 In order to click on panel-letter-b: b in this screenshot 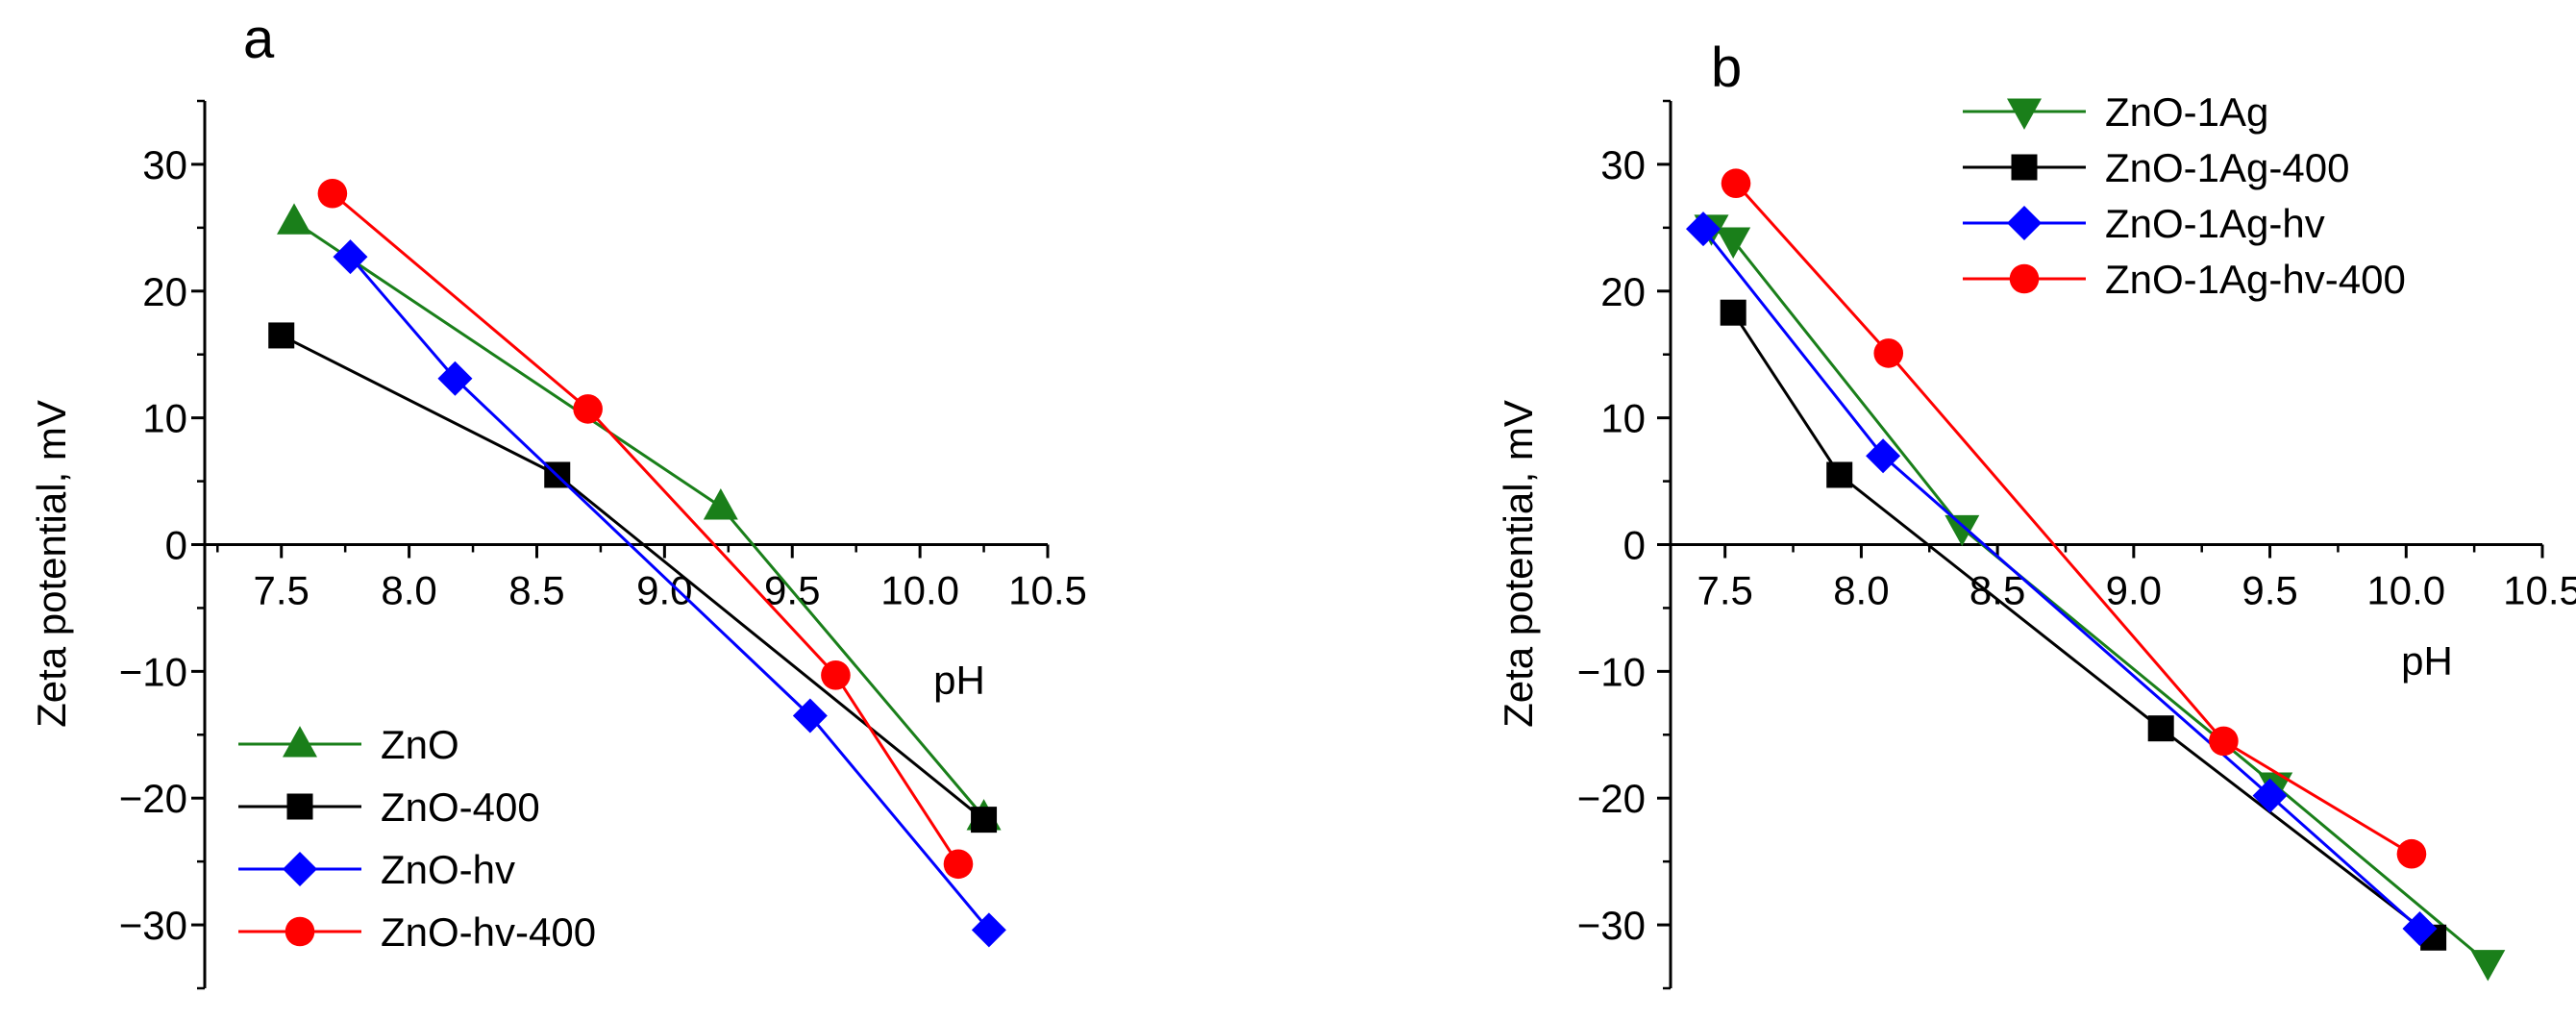, I will do `click(1726, 68)`.